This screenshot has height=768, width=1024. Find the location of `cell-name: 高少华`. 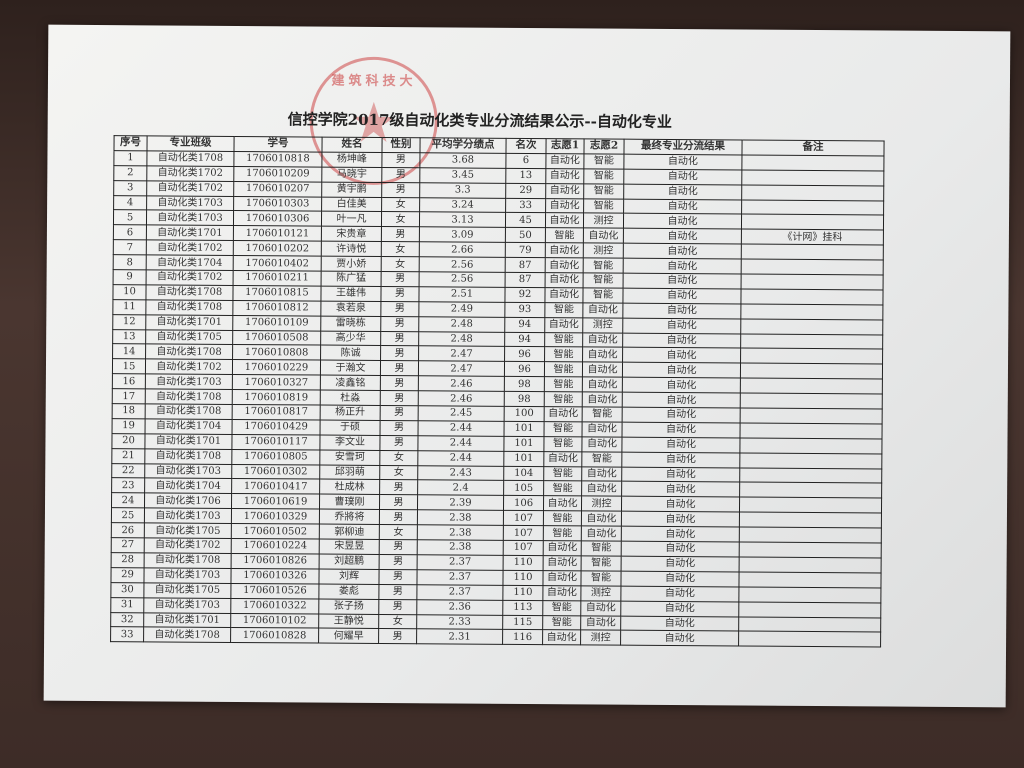

cell-name: 高少华 is located at coordinates (350, 338).